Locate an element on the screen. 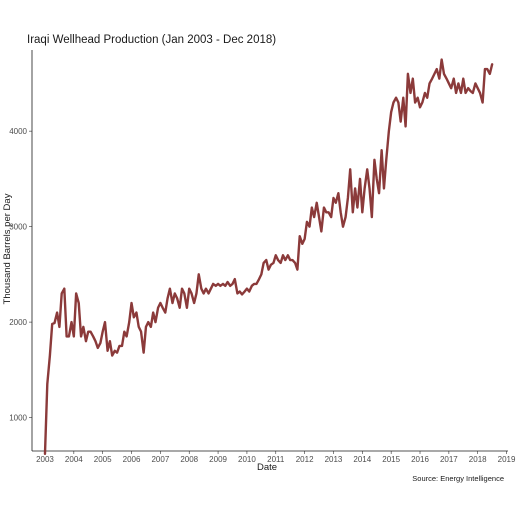  source-caption: Source: Energy Intelligence is located at coordinates (458, 478).